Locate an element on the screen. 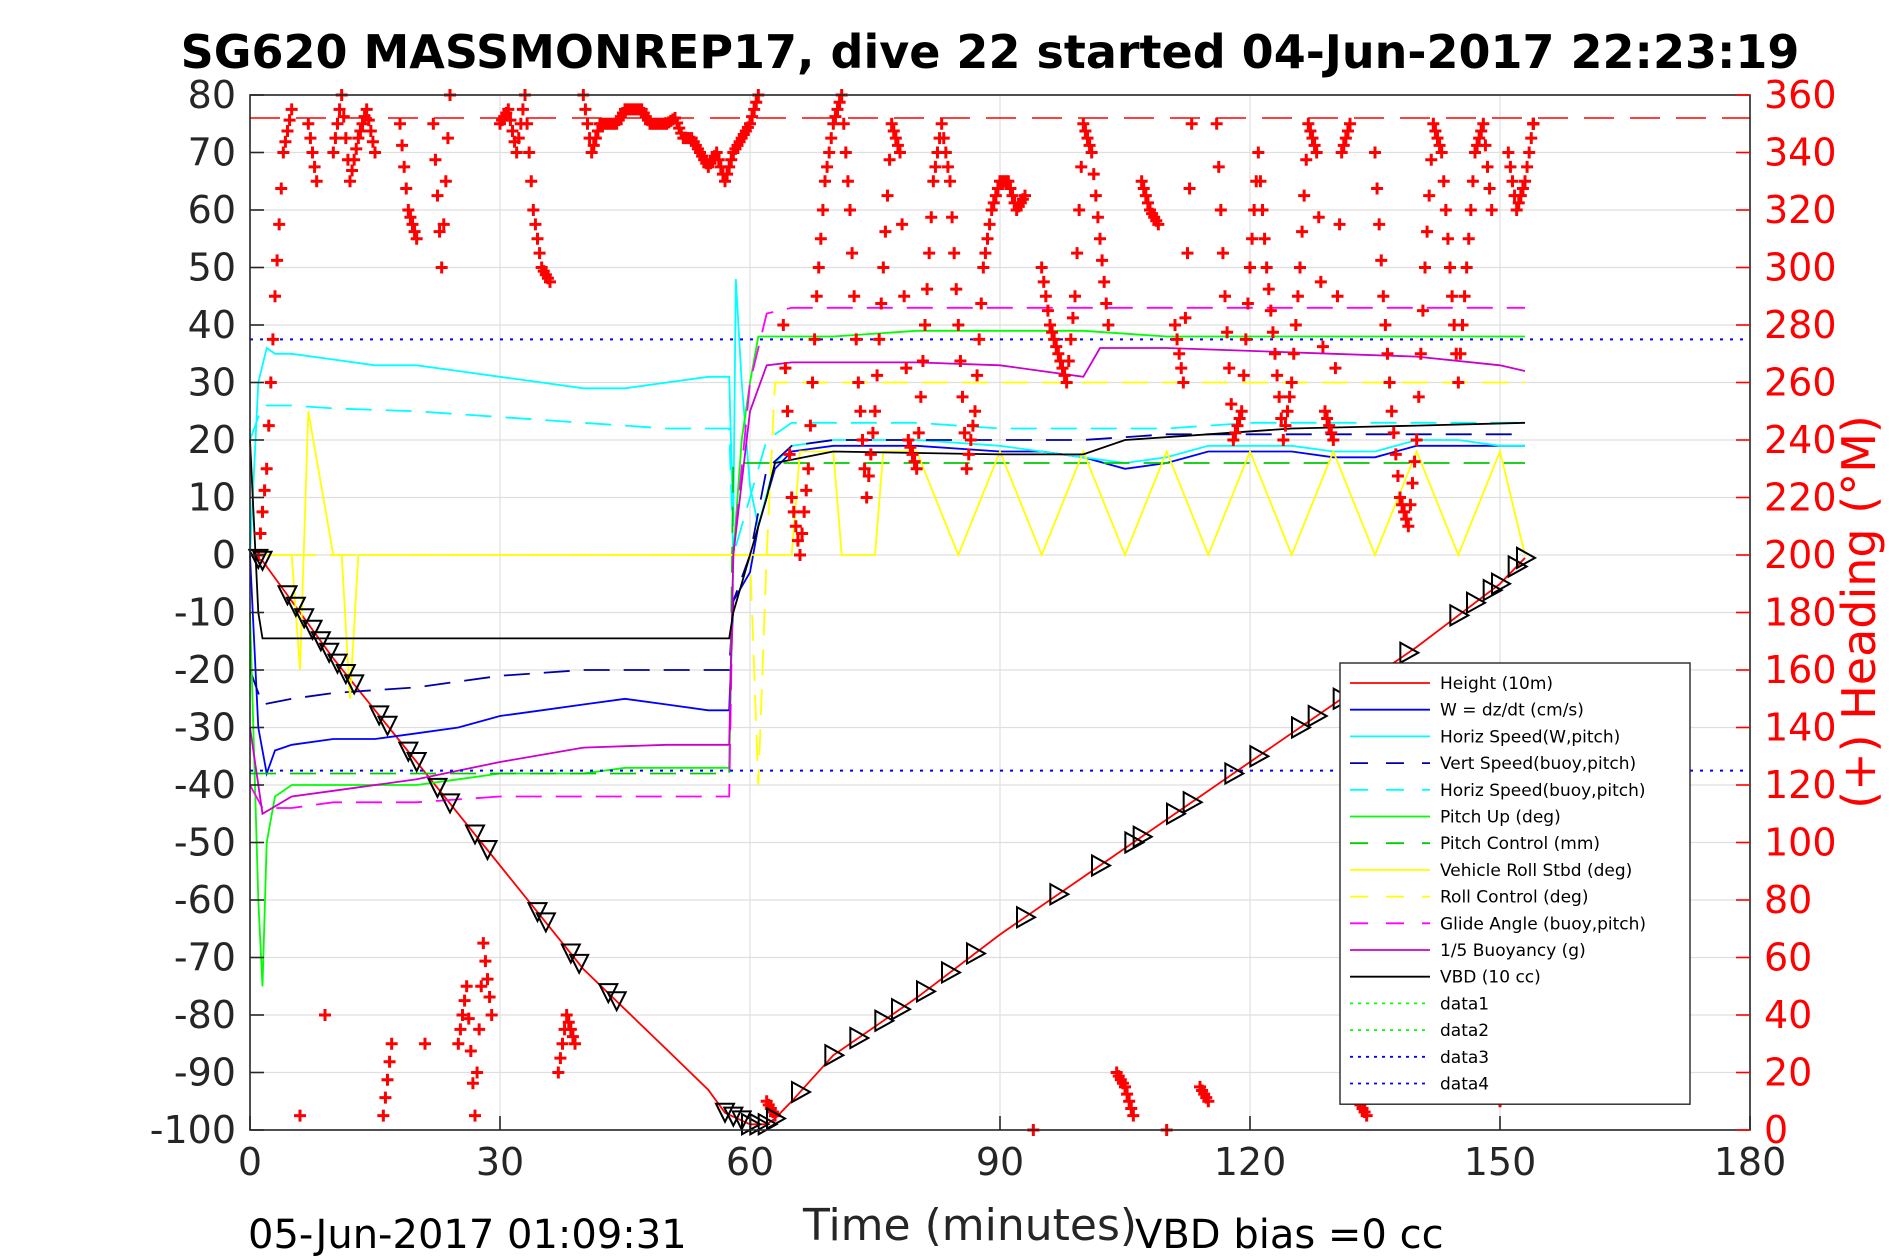 The width and height of the screenshot is (1890, 1260). legend-label-13: data2 is located at coordinates (1464, 1031).